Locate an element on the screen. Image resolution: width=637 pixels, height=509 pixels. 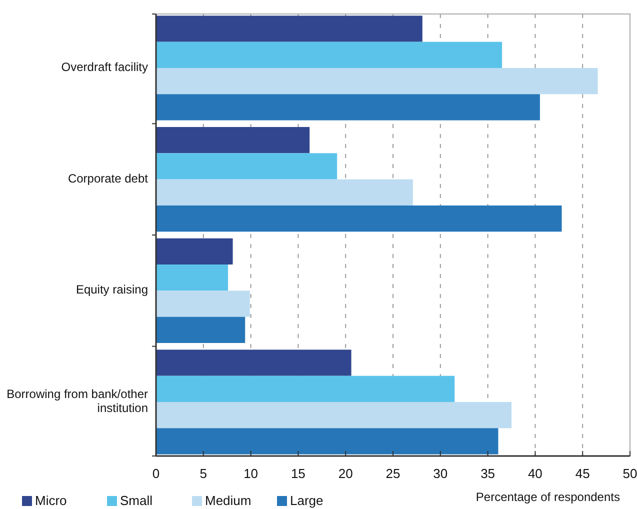
x-tick-label: 50 is located at coordinates (629, 473).